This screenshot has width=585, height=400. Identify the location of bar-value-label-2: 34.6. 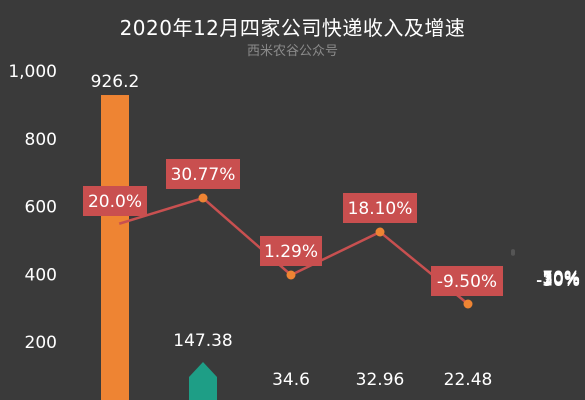
(291, 380).